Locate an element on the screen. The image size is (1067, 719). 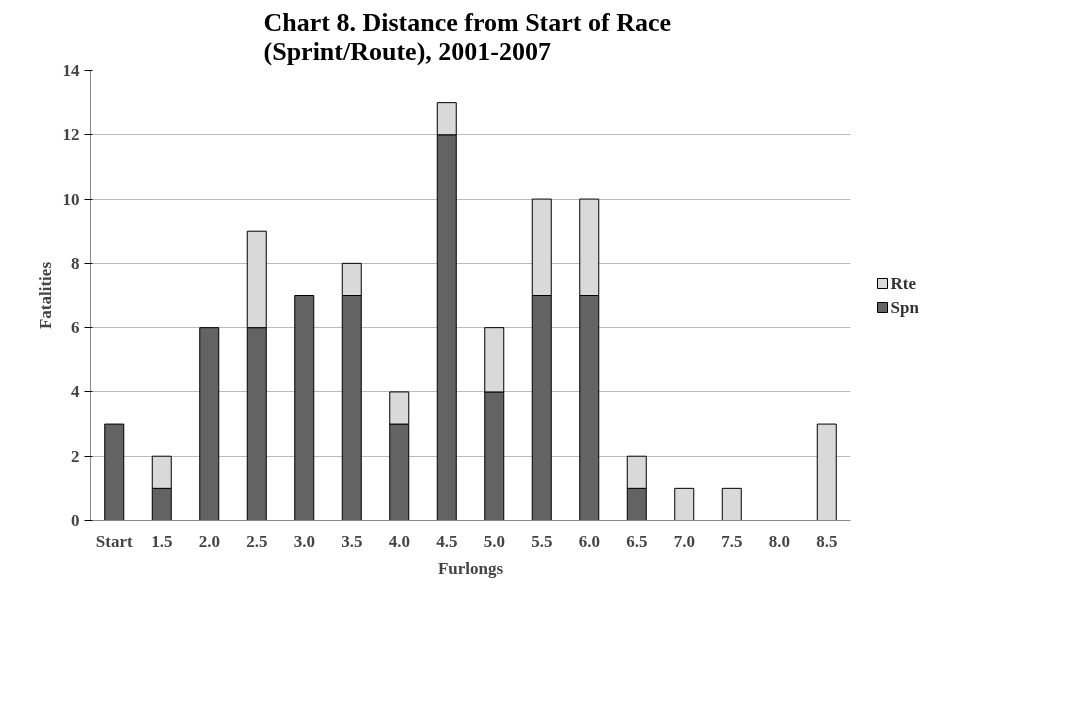
x-tick-label: 6.0 is located at coordinates (589, 541).